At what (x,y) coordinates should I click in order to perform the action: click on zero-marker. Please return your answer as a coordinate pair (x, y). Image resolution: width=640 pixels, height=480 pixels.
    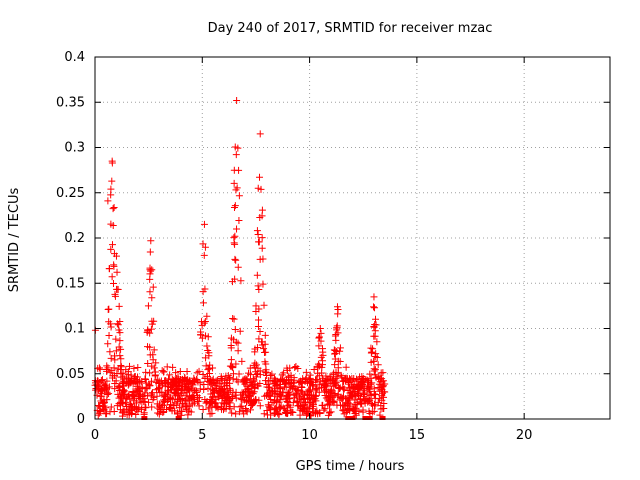
    Looking at the image, I should click on (369, 418).